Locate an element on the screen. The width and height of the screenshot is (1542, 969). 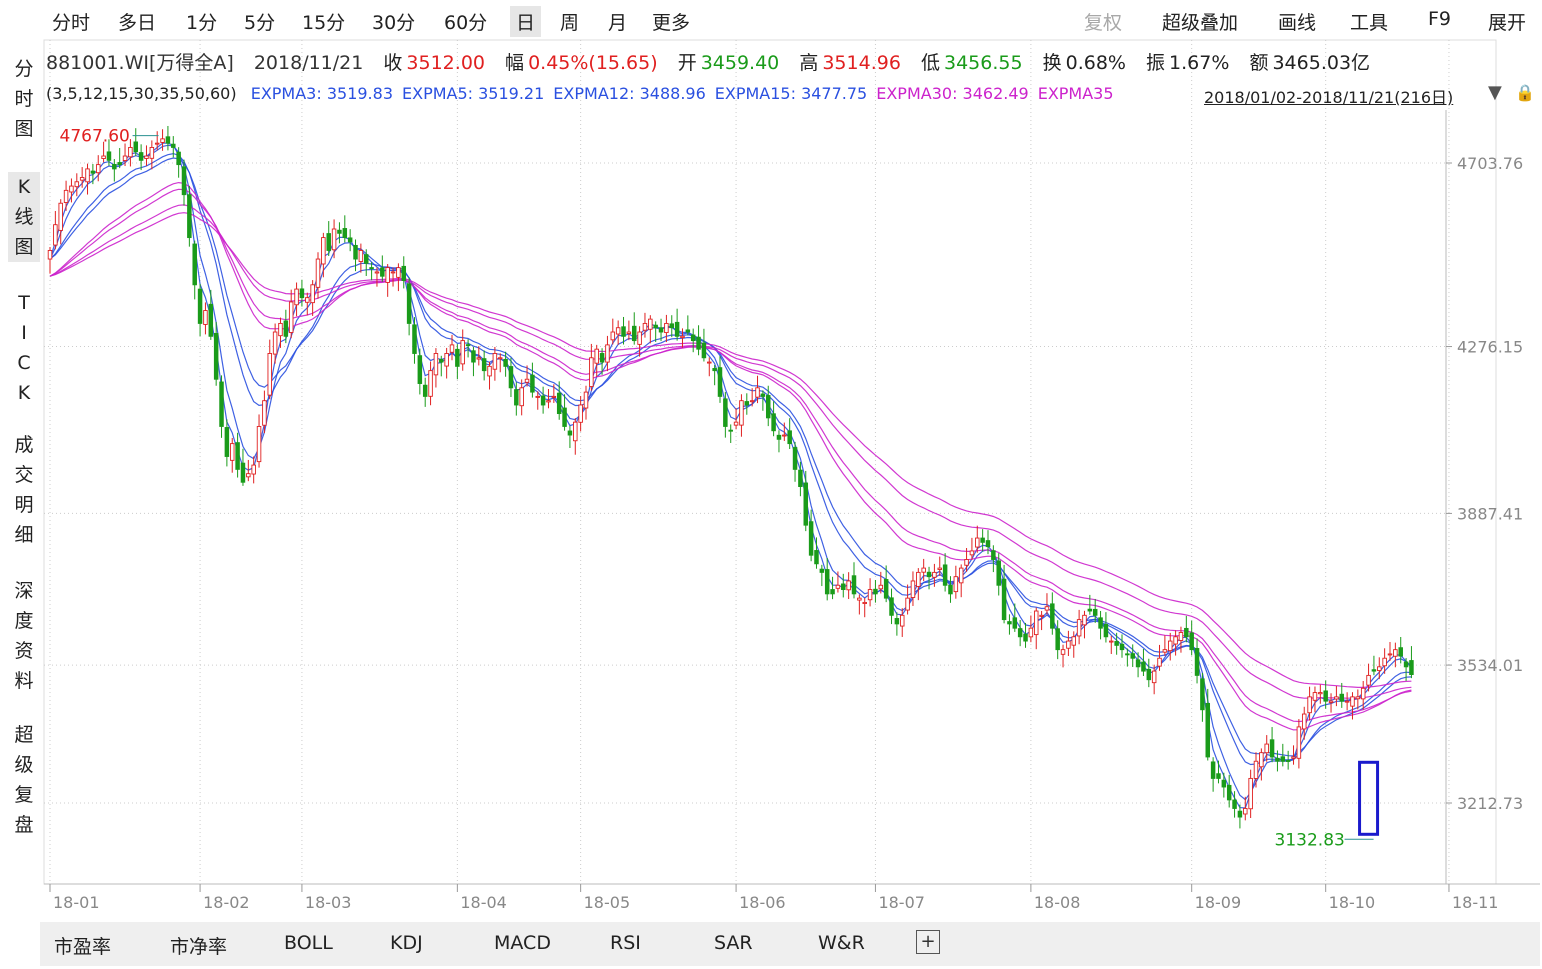
indicator-tab-2: BOLL is located at coordinates (308, 943).